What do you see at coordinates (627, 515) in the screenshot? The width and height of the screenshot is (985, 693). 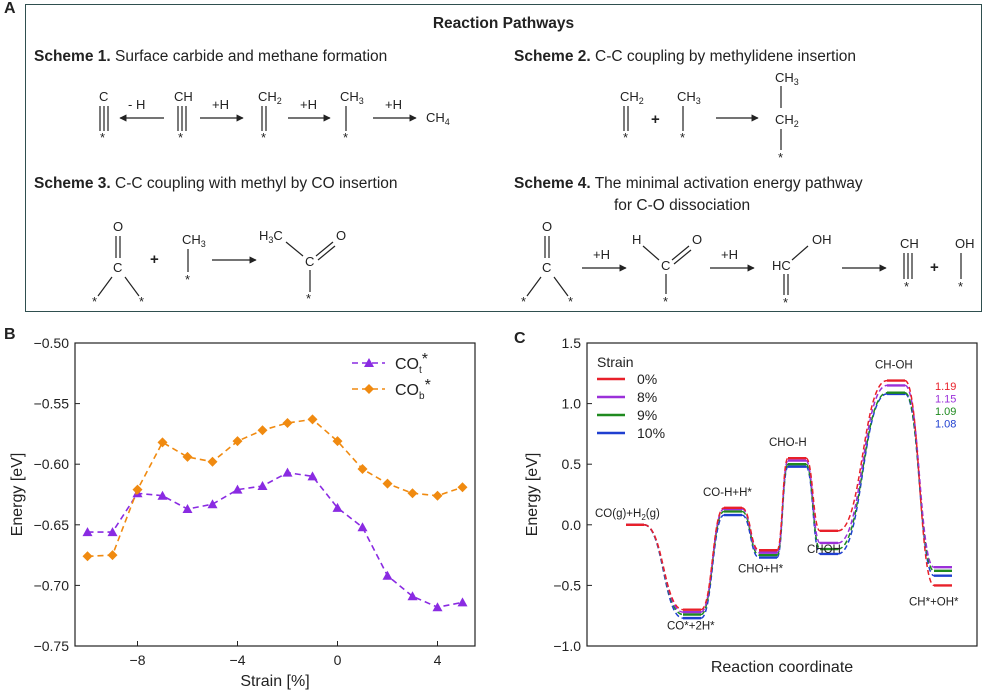 I see `state-label: CO(g)+H2(g)` at bounding box center [627, 515].